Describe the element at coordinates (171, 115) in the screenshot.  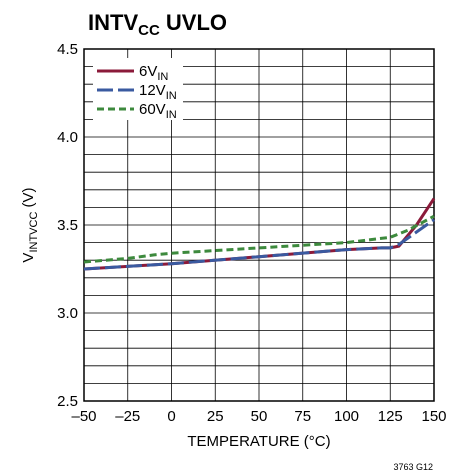
I see `legend-60vin-sub: IN` at that location.